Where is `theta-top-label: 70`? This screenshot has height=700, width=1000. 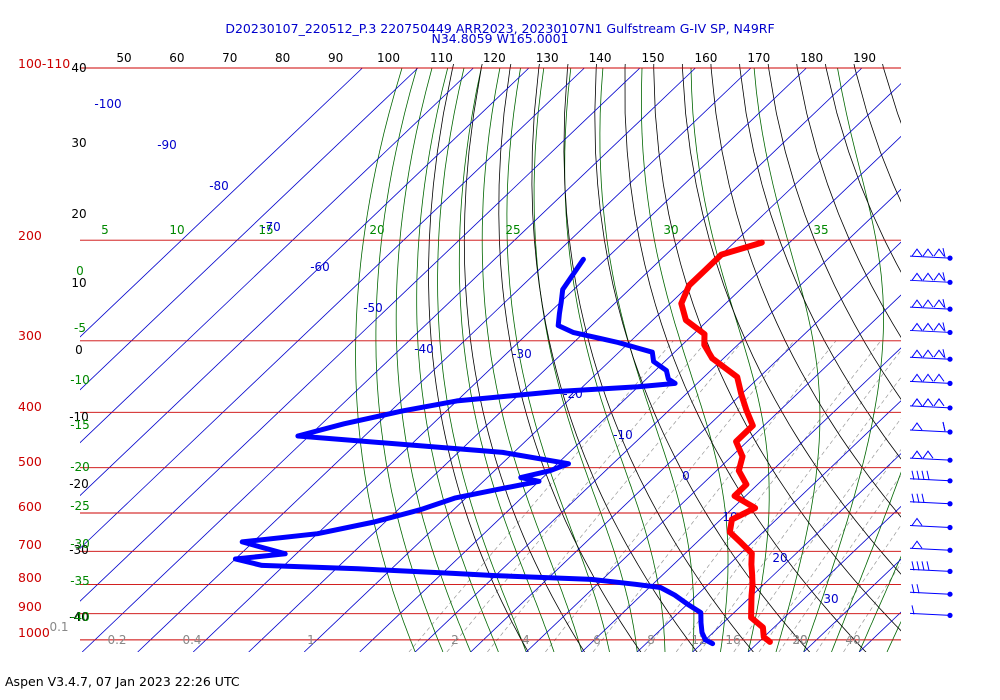 theta-top-label: 70 is located at coordinates (229, 58).